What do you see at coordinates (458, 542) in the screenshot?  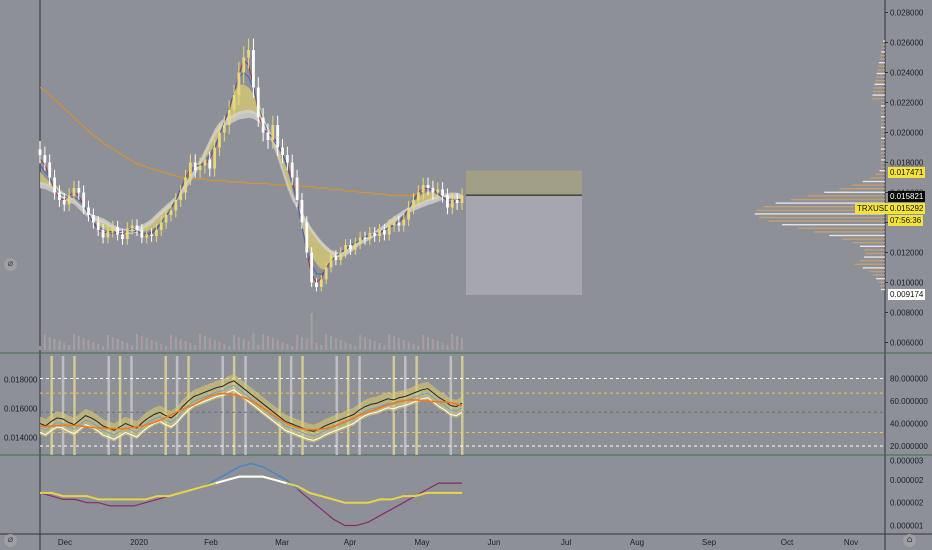 I see `time-axis: Dec 2020 Feb Mar Apr May Jun Jul Aug Sep Oct Nov` at bounding box center [458, 542].